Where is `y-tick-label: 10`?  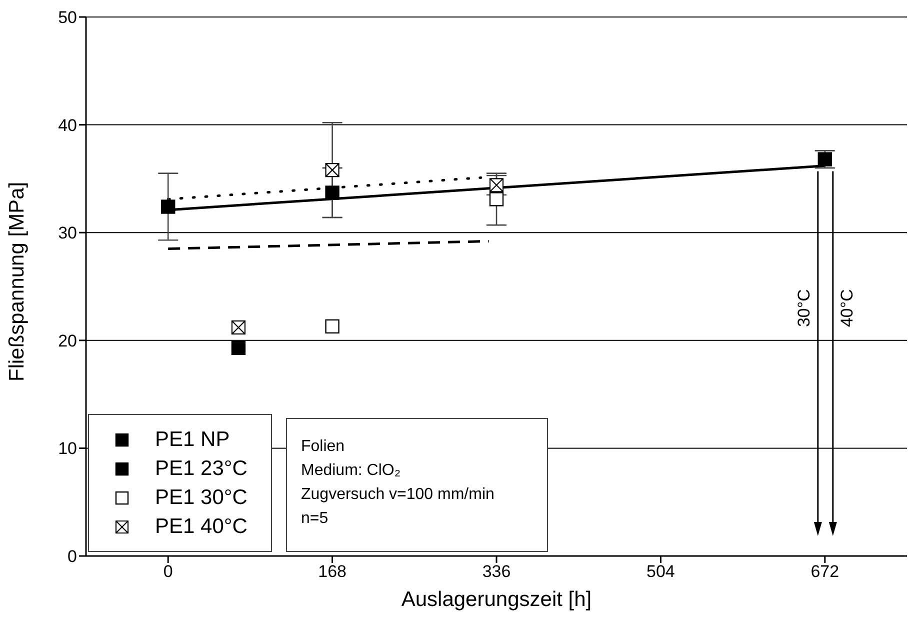
y-tick-label: 10 is located at coordinates (67, 448).